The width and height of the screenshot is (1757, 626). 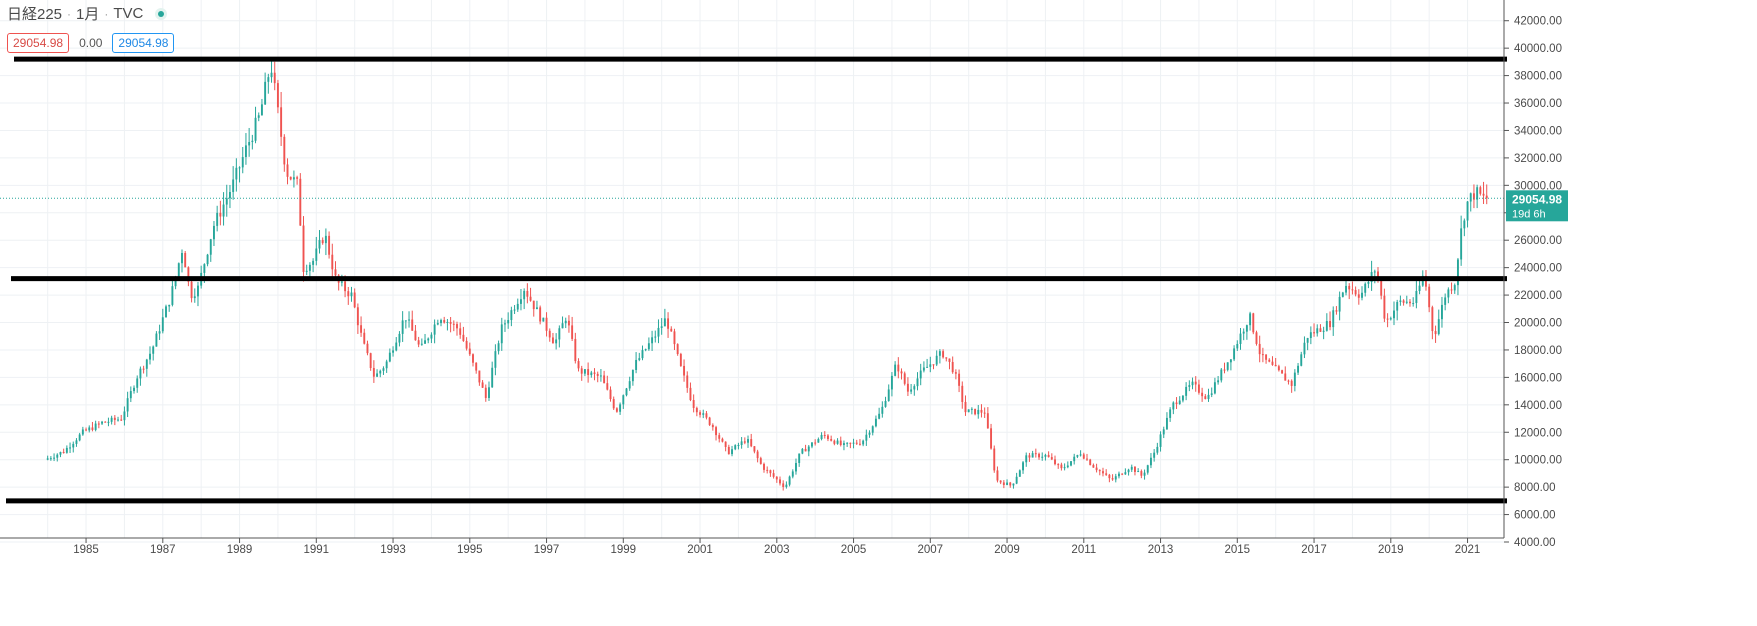 I want to click on x-tick-label: 2001, so click(x=700, y=550).